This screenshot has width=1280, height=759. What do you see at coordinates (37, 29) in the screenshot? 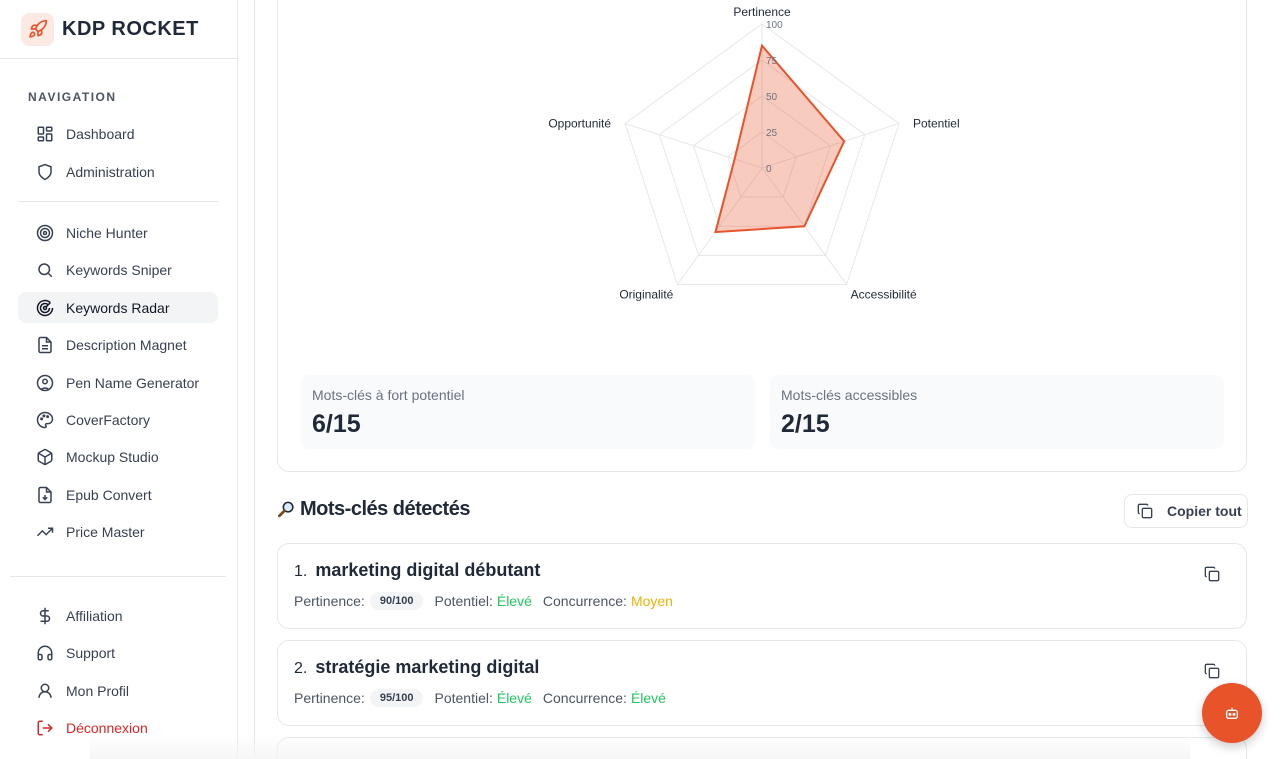
I see `rocket-icon` at bounding box center [37, 29].